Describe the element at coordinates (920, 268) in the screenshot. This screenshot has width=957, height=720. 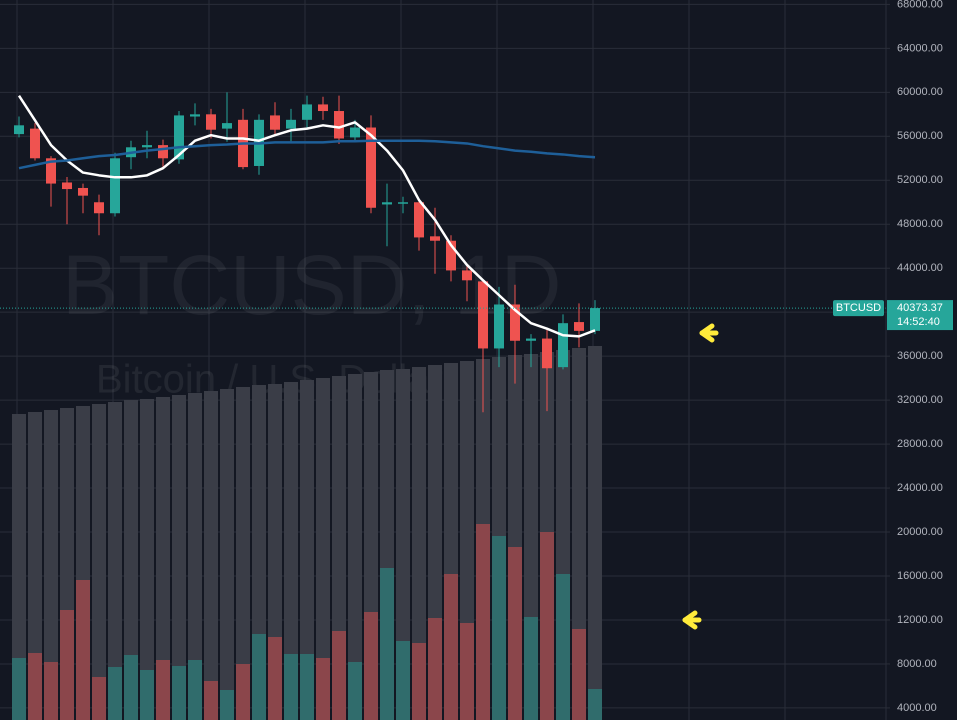
I see `y-tick-label: 44000.00` at that location.